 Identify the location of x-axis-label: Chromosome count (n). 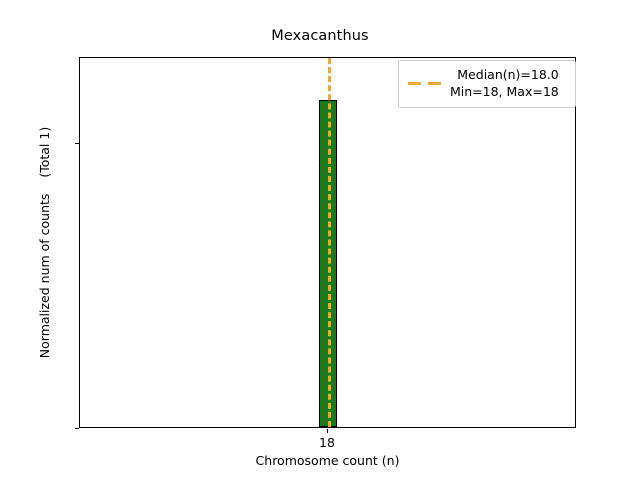
(327, 460).